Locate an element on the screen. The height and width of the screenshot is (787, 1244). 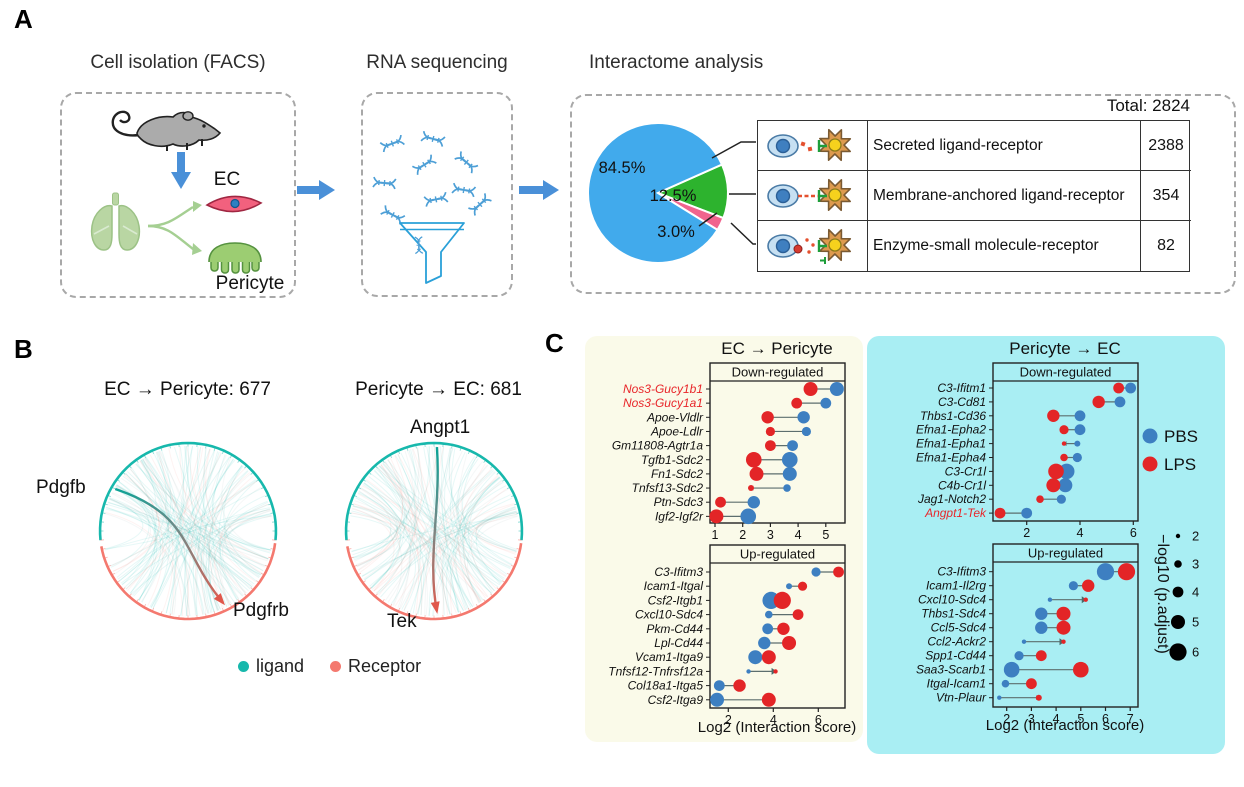
svg-text: Gm11808-Agtr1a is located at coordinates (657, 446).